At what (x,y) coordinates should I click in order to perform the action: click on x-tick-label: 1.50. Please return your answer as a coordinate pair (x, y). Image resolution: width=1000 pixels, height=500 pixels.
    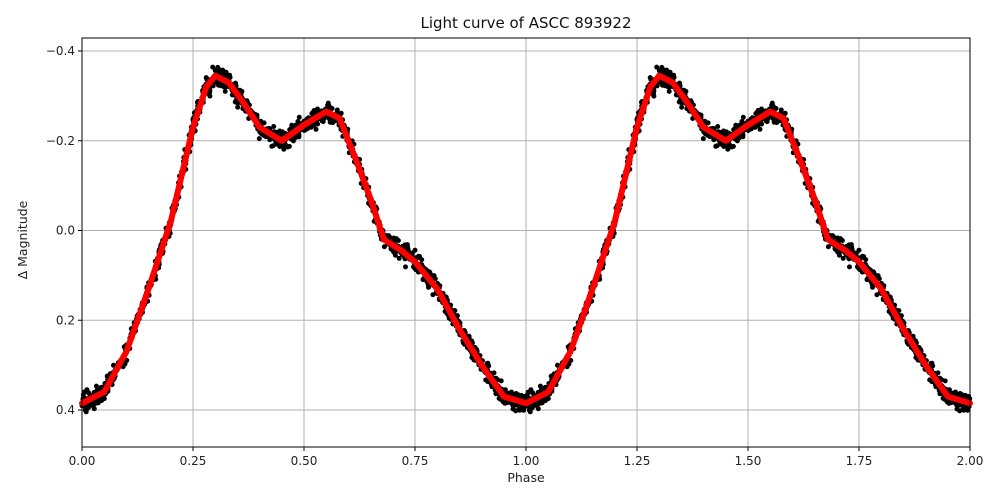
    Looking at the image, I should click on (748, 461).